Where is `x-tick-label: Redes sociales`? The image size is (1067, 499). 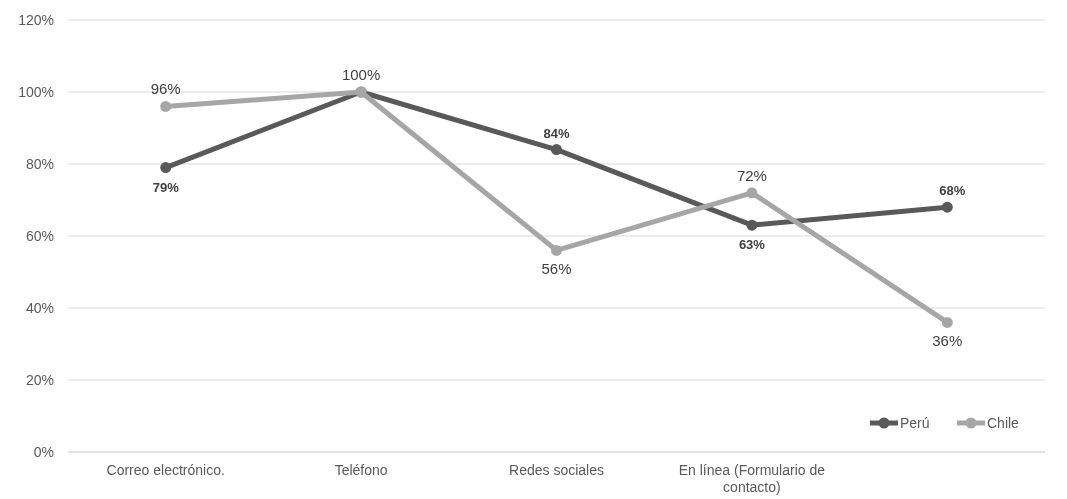 x-tick-label: Redes sociales is located at coordinates (556, 470).